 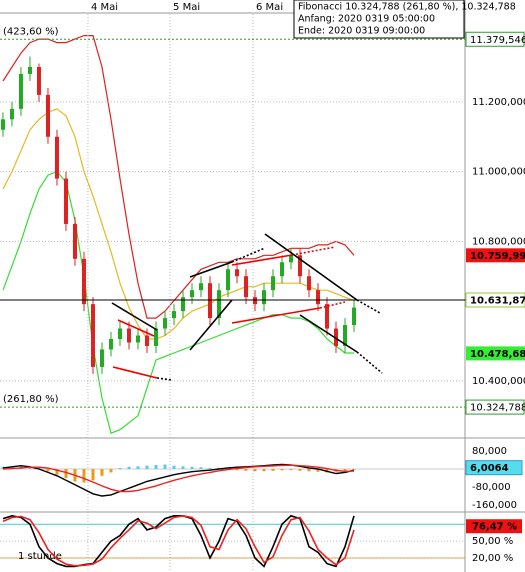 I want to click on y-tick-label: 10.800,000, so click(x=498, y=241).